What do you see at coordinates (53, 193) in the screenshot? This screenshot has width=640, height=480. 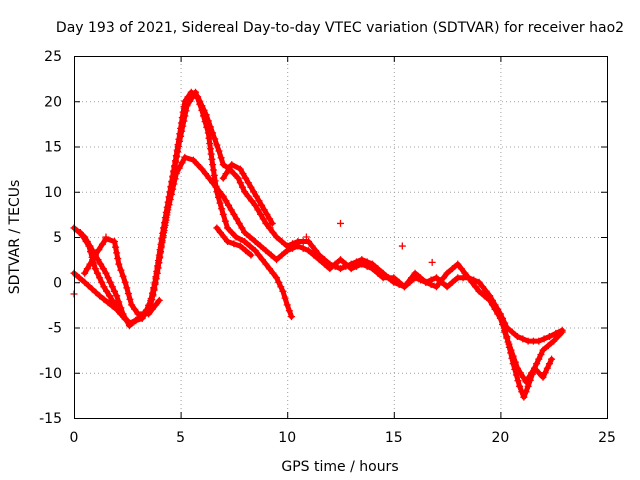 I see `y-tick-label: 10` at bounding box center [53, 193].